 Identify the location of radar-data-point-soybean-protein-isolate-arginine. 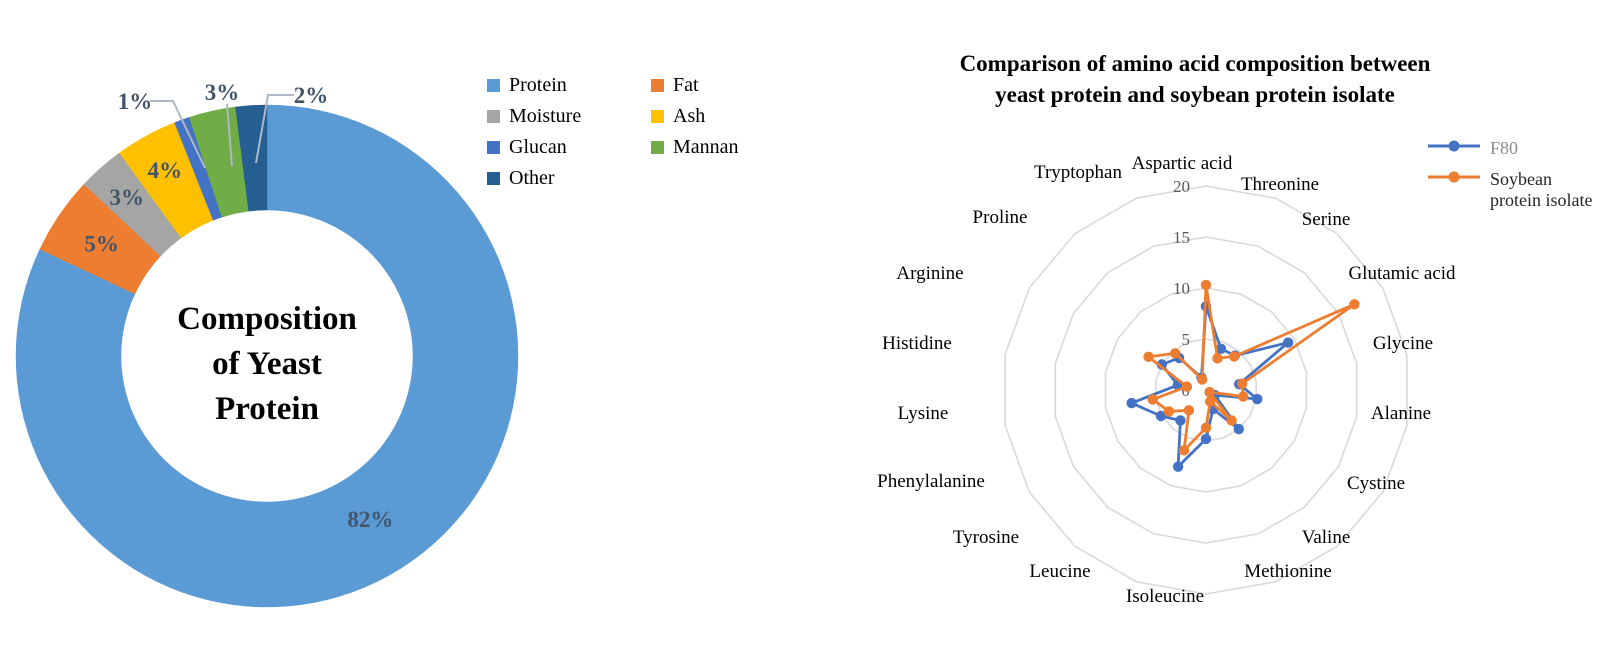
(1148, 357).